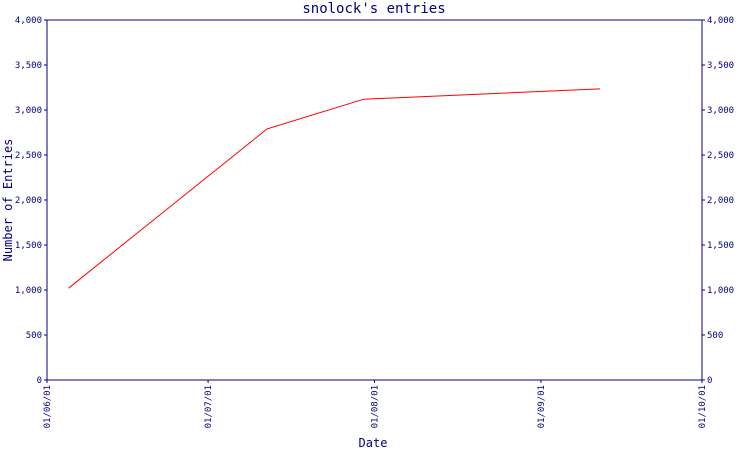  What do you see at coordinates (703, 406) in the screenshot?
I see `x-tick-label: 01/10/01` at bounding box center [703, 406].